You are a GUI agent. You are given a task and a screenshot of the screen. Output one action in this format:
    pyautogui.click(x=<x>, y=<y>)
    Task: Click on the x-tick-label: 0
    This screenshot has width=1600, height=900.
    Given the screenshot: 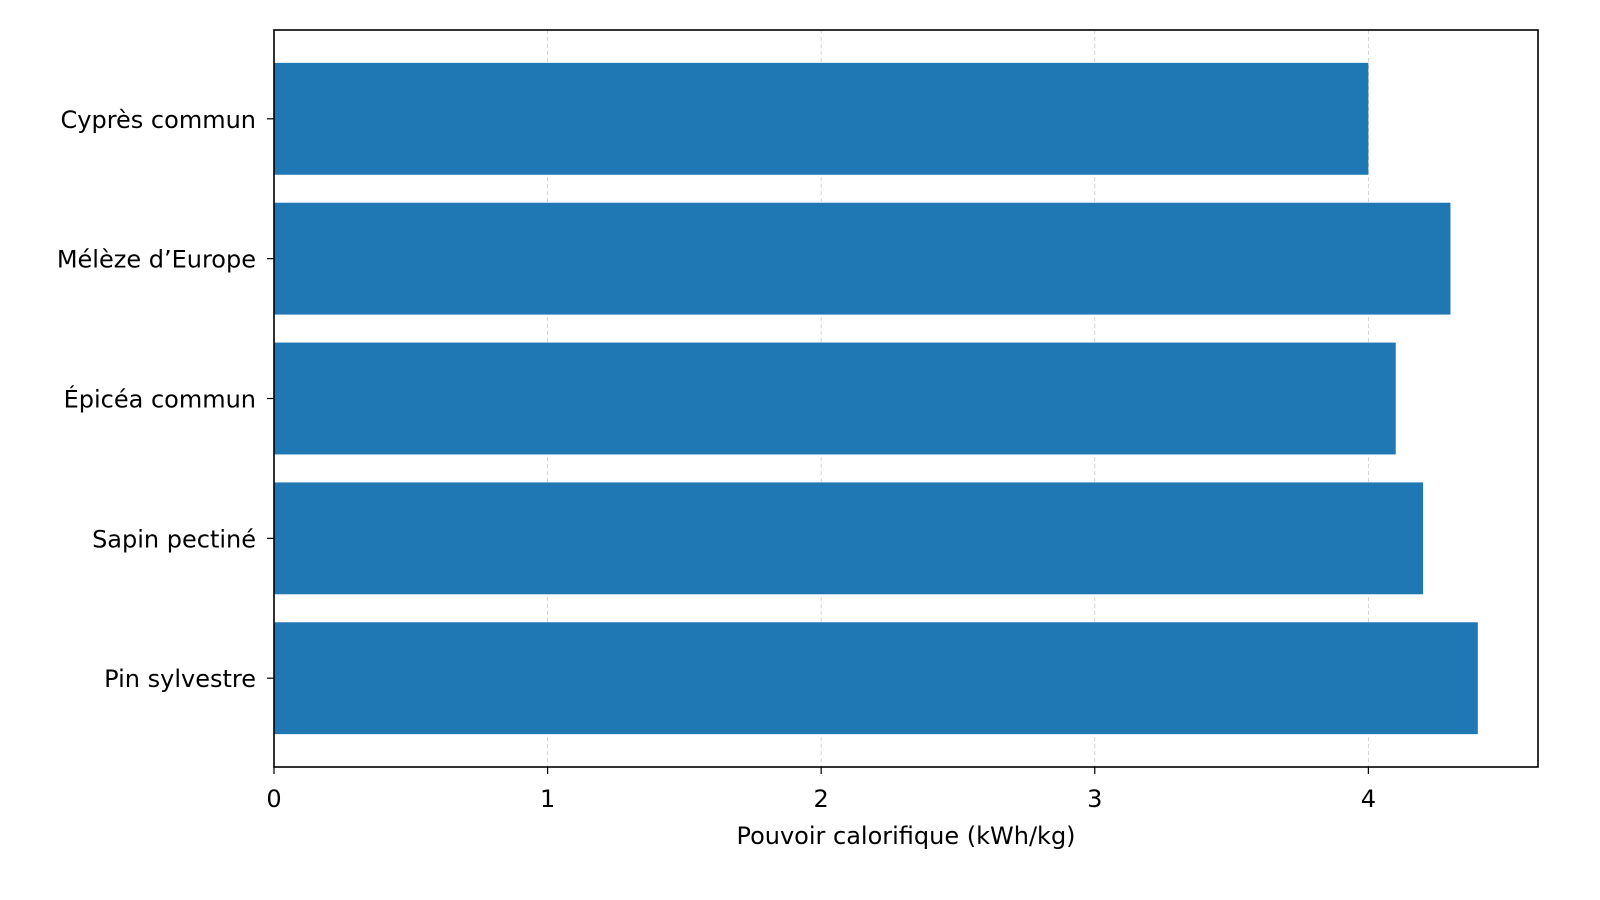 What is the action you would take?
    pyautogui.click(x=273, y=799)
    